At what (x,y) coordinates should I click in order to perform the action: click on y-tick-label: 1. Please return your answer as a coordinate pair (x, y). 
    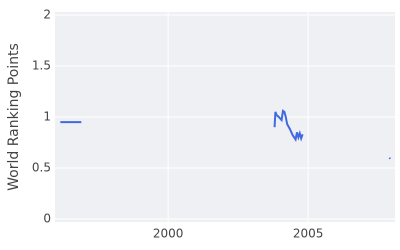
    Looking at the image, I should click on (47, 117).